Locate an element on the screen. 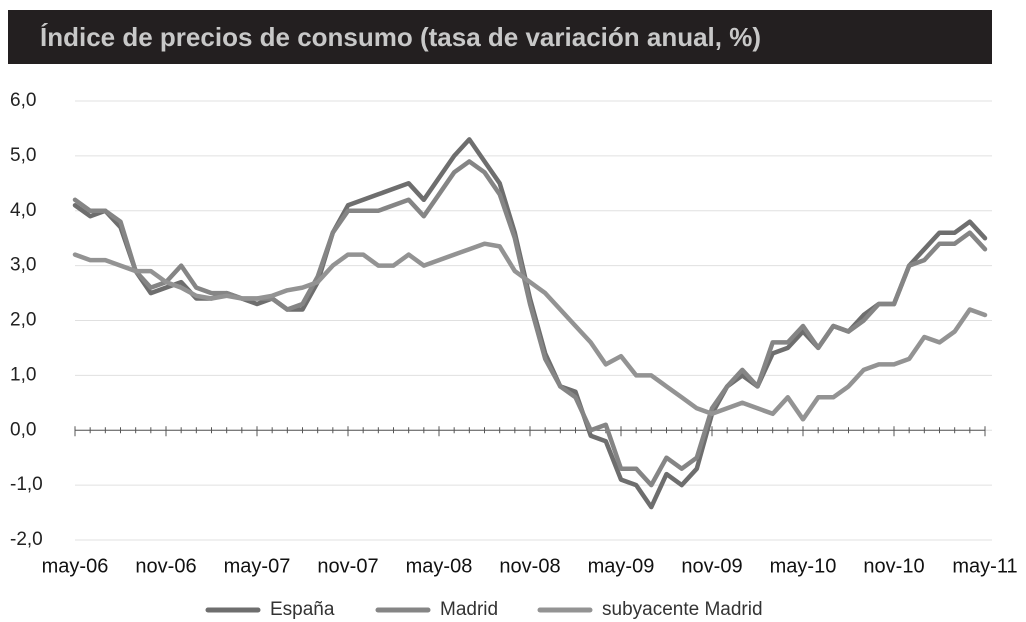 This screenshot has width=1026, height=622. legend-label: Madrid is located at coordinates (469, 609).